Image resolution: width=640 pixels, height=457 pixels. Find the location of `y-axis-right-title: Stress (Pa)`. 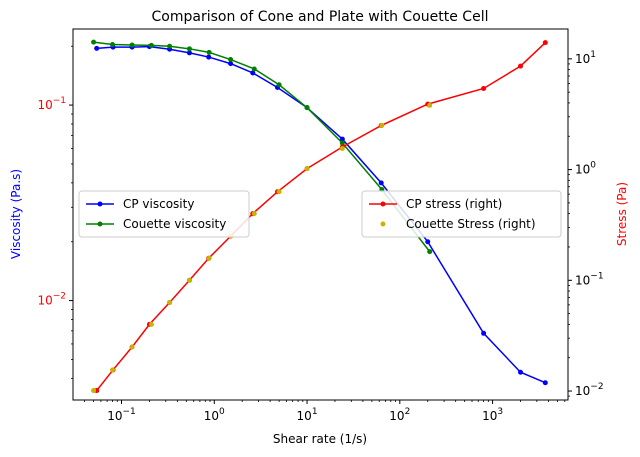

y-axis-right-title: Stress (Pa) is located at coordinates (622, 214).